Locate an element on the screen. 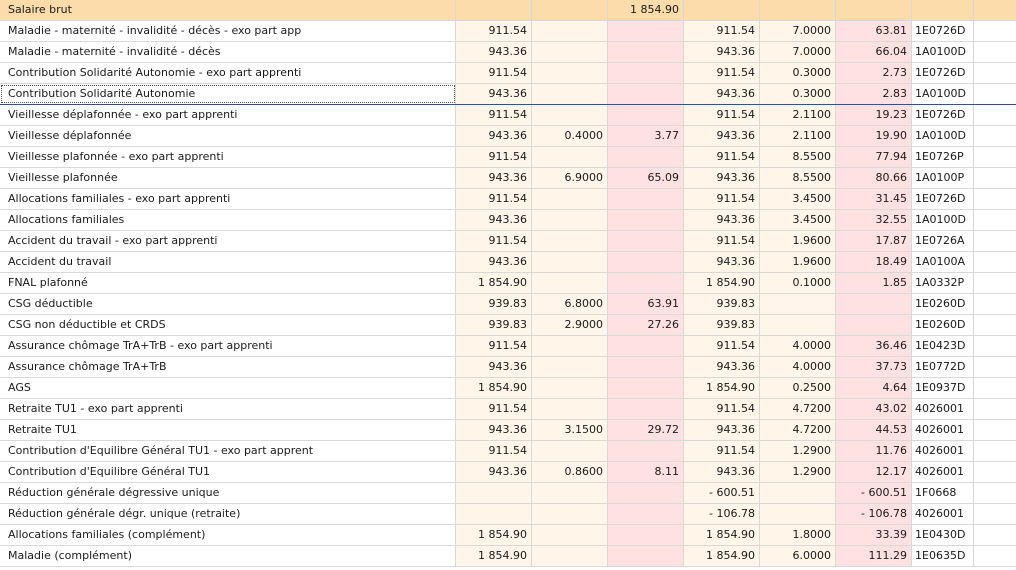  code-cell is located at coordinates (943, 10).